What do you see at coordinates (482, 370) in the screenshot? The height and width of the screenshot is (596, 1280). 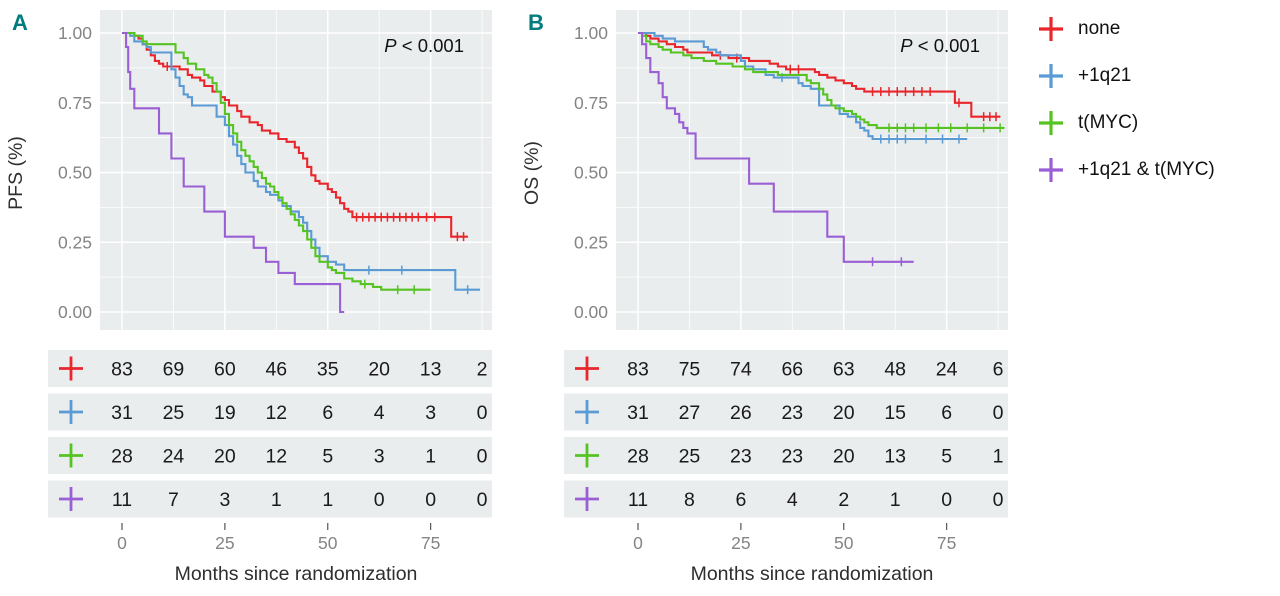 I see `risk-count: 2` at bounding box center [482, 370].